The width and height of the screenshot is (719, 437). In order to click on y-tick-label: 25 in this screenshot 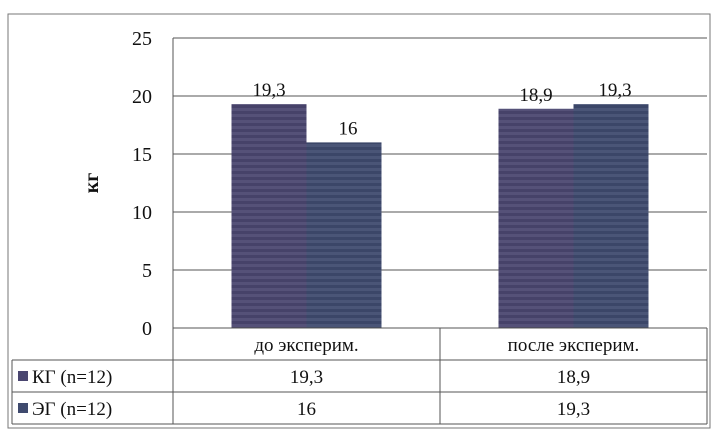, I will do `click(142, 39)`.